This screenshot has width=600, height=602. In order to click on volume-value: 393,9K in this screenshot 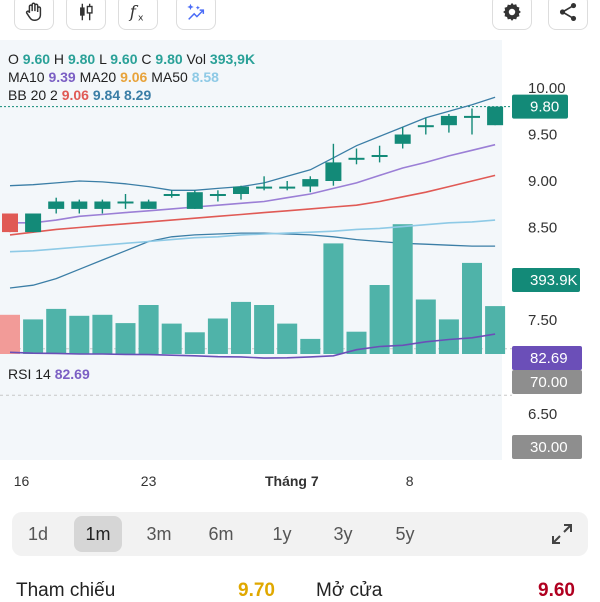, I will do `click(232, 59)`.